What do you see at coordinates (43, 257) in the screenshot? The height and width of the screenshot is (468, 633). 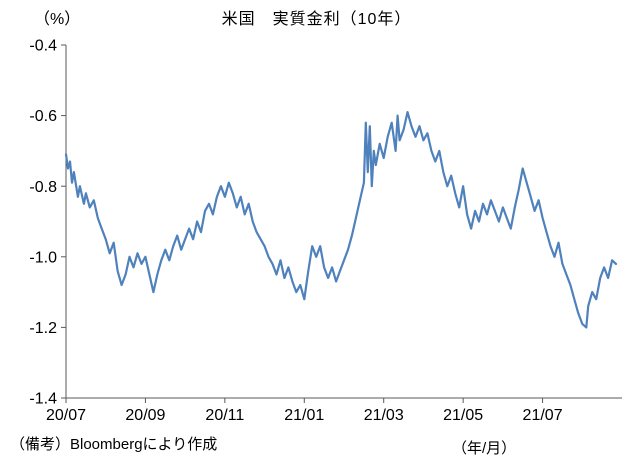 I see `y-tick-label: -1.0` at bounding box center [43, 257].